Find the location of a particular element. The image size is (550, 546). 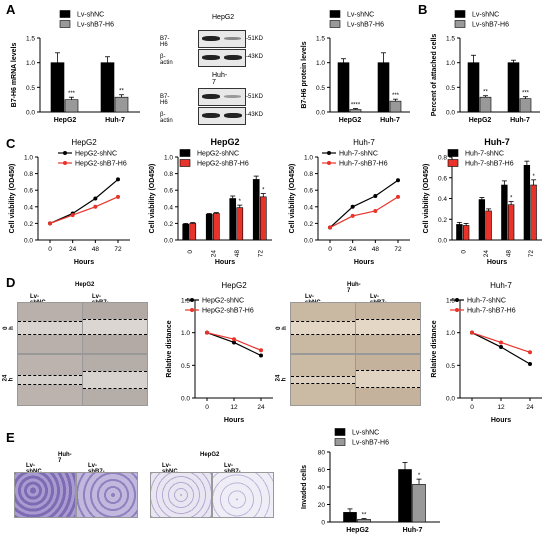

significance-label: **** is located at coordinates (356, 106).